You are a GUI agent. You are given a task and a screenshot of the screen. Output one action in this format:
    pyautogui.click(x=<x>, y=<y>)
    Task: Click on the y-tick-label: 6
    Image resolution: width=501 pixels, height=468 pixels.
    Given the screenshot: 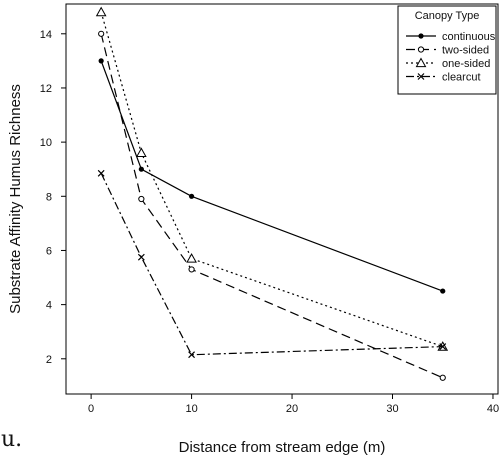 What is the action you would take?
    pyautogui.click(x=49, y=251)
    